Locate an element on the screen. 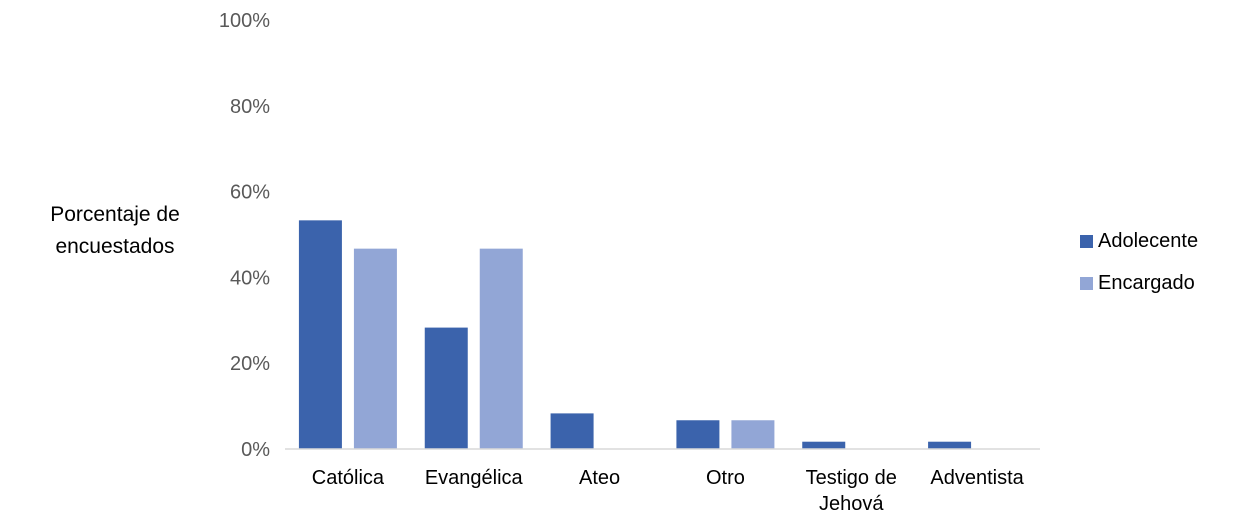 This screenshot has height=521, width=1233. y-tick-label: 100% is located at coordinates (244, 21).